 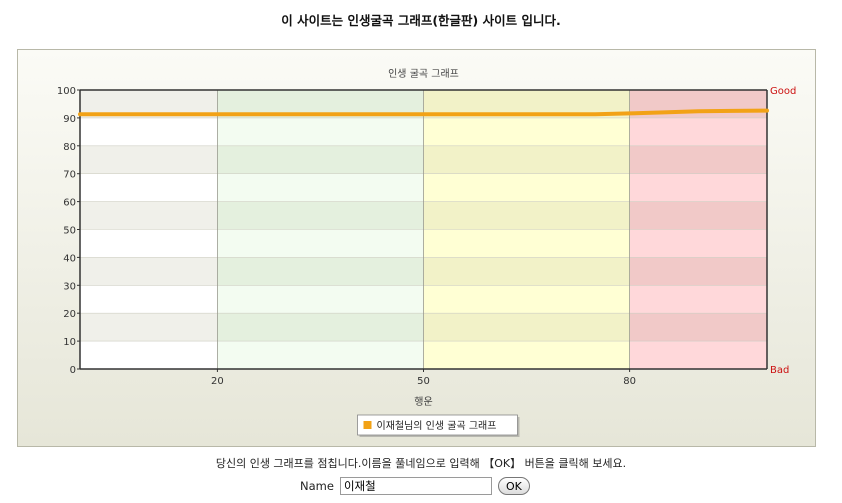 What do you see at coordinates (367, 425) in the screenshot?
I see `legend-swatch` at bounding box center [367, 425].